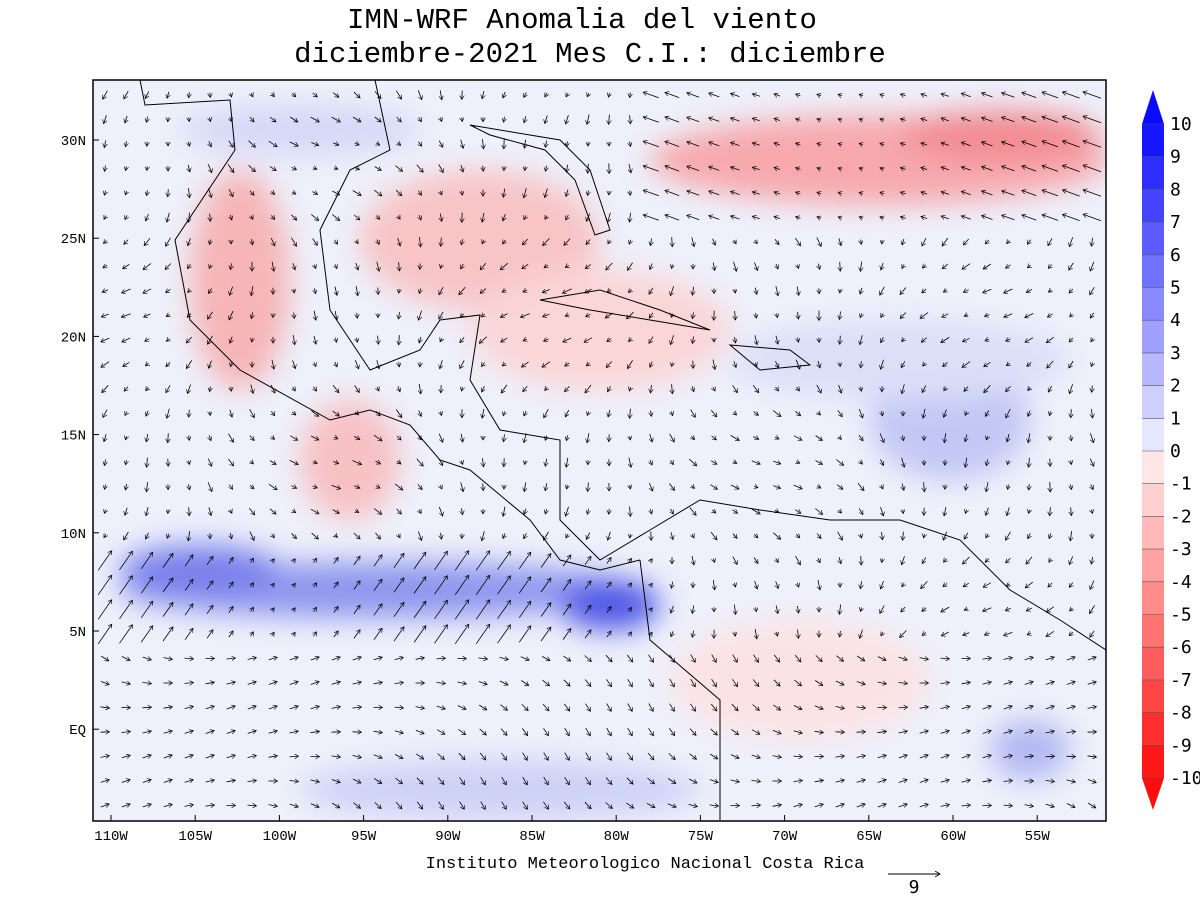 This screenshot has height=900, width=1200. I want to click on colorbar-label: 5, so click(1175, 288).